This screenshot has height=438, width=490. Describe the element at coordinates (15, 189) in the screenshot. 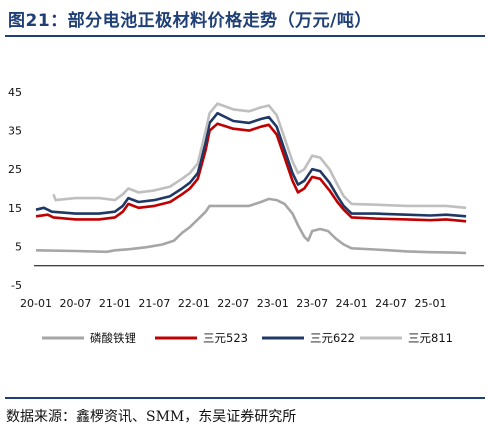

I see `y-axis-ticks: -5 5 15 25 35 45` at that location.